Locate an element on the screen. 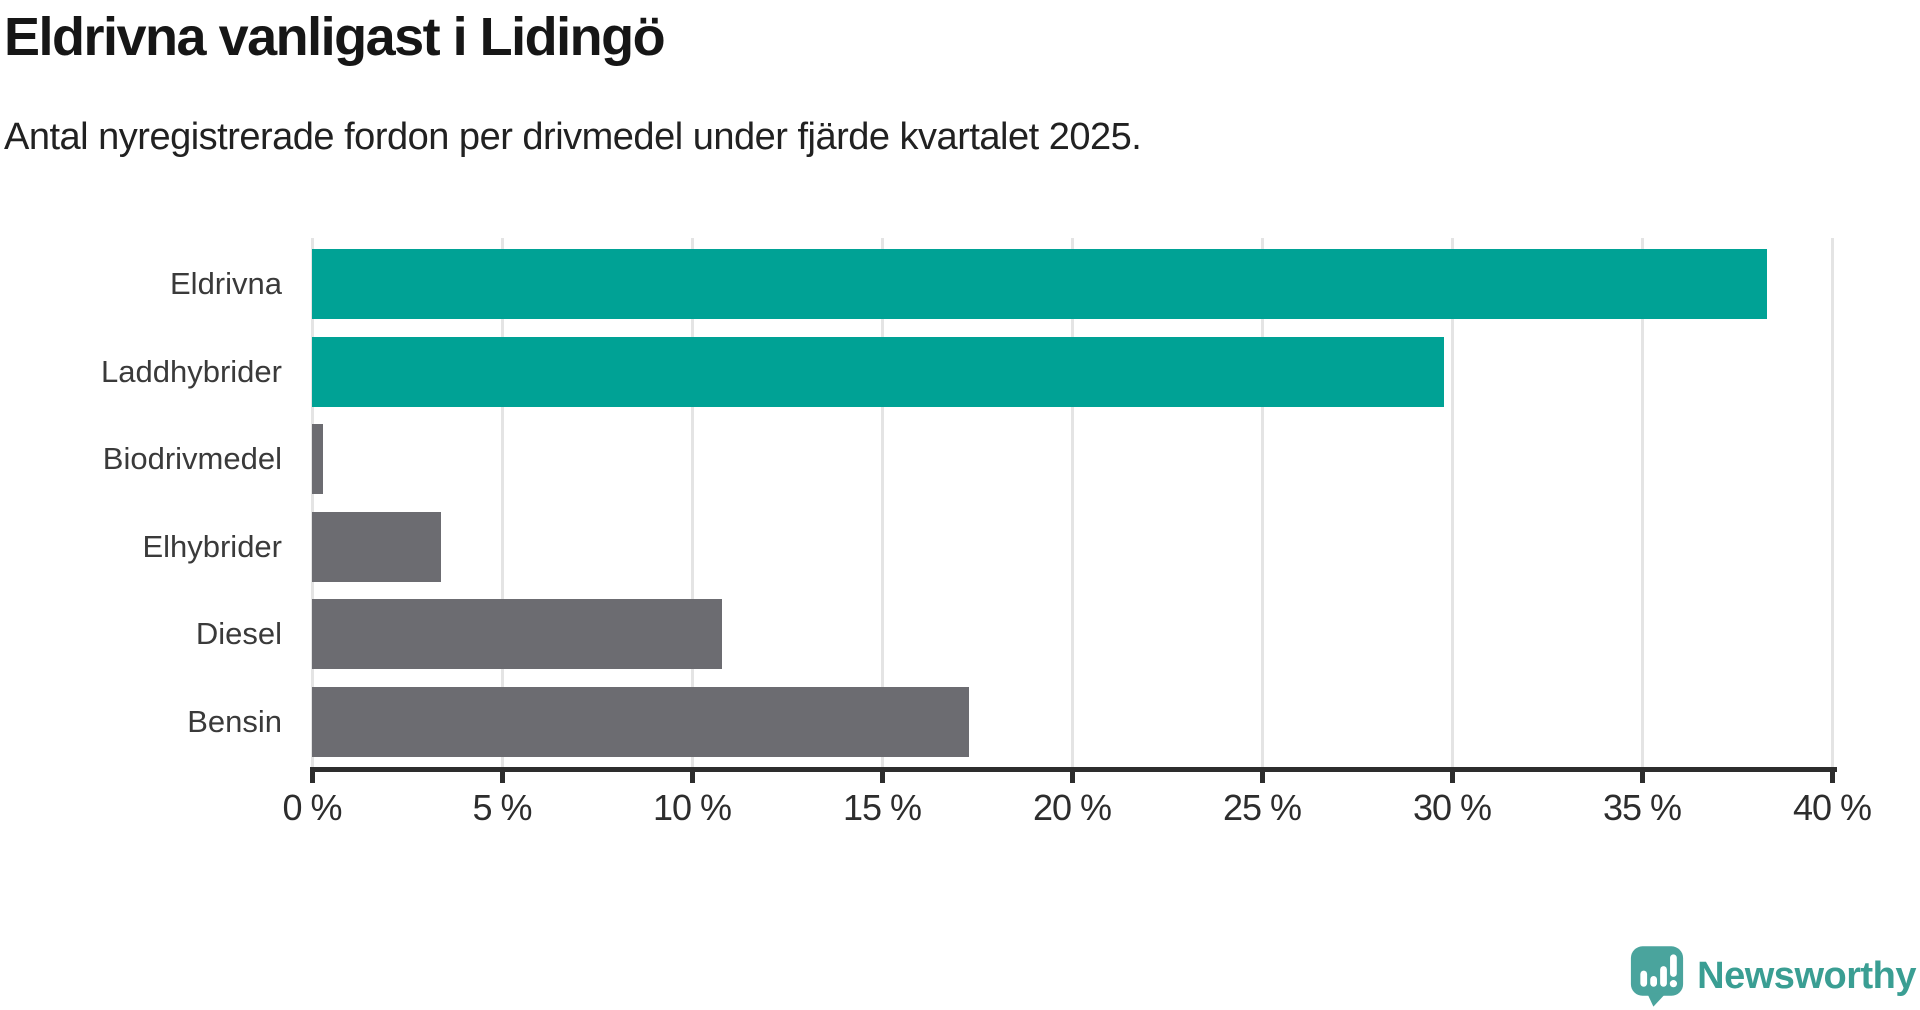  x-tick-label: 35 % is located at coordinates (1642, 807).